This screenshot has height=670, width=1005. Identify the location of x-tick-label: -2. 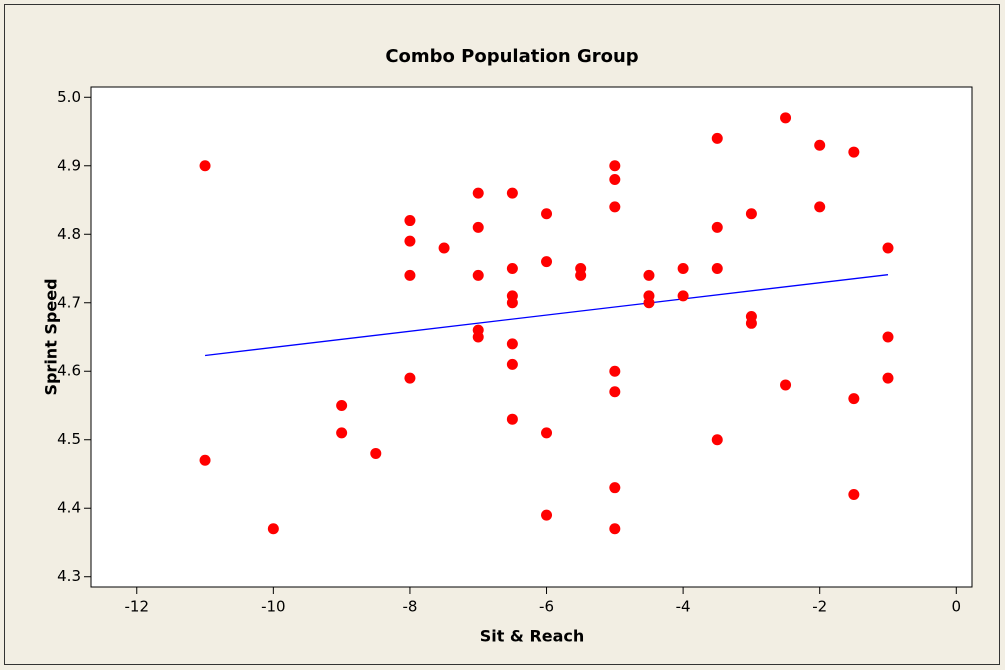
(819, 607).